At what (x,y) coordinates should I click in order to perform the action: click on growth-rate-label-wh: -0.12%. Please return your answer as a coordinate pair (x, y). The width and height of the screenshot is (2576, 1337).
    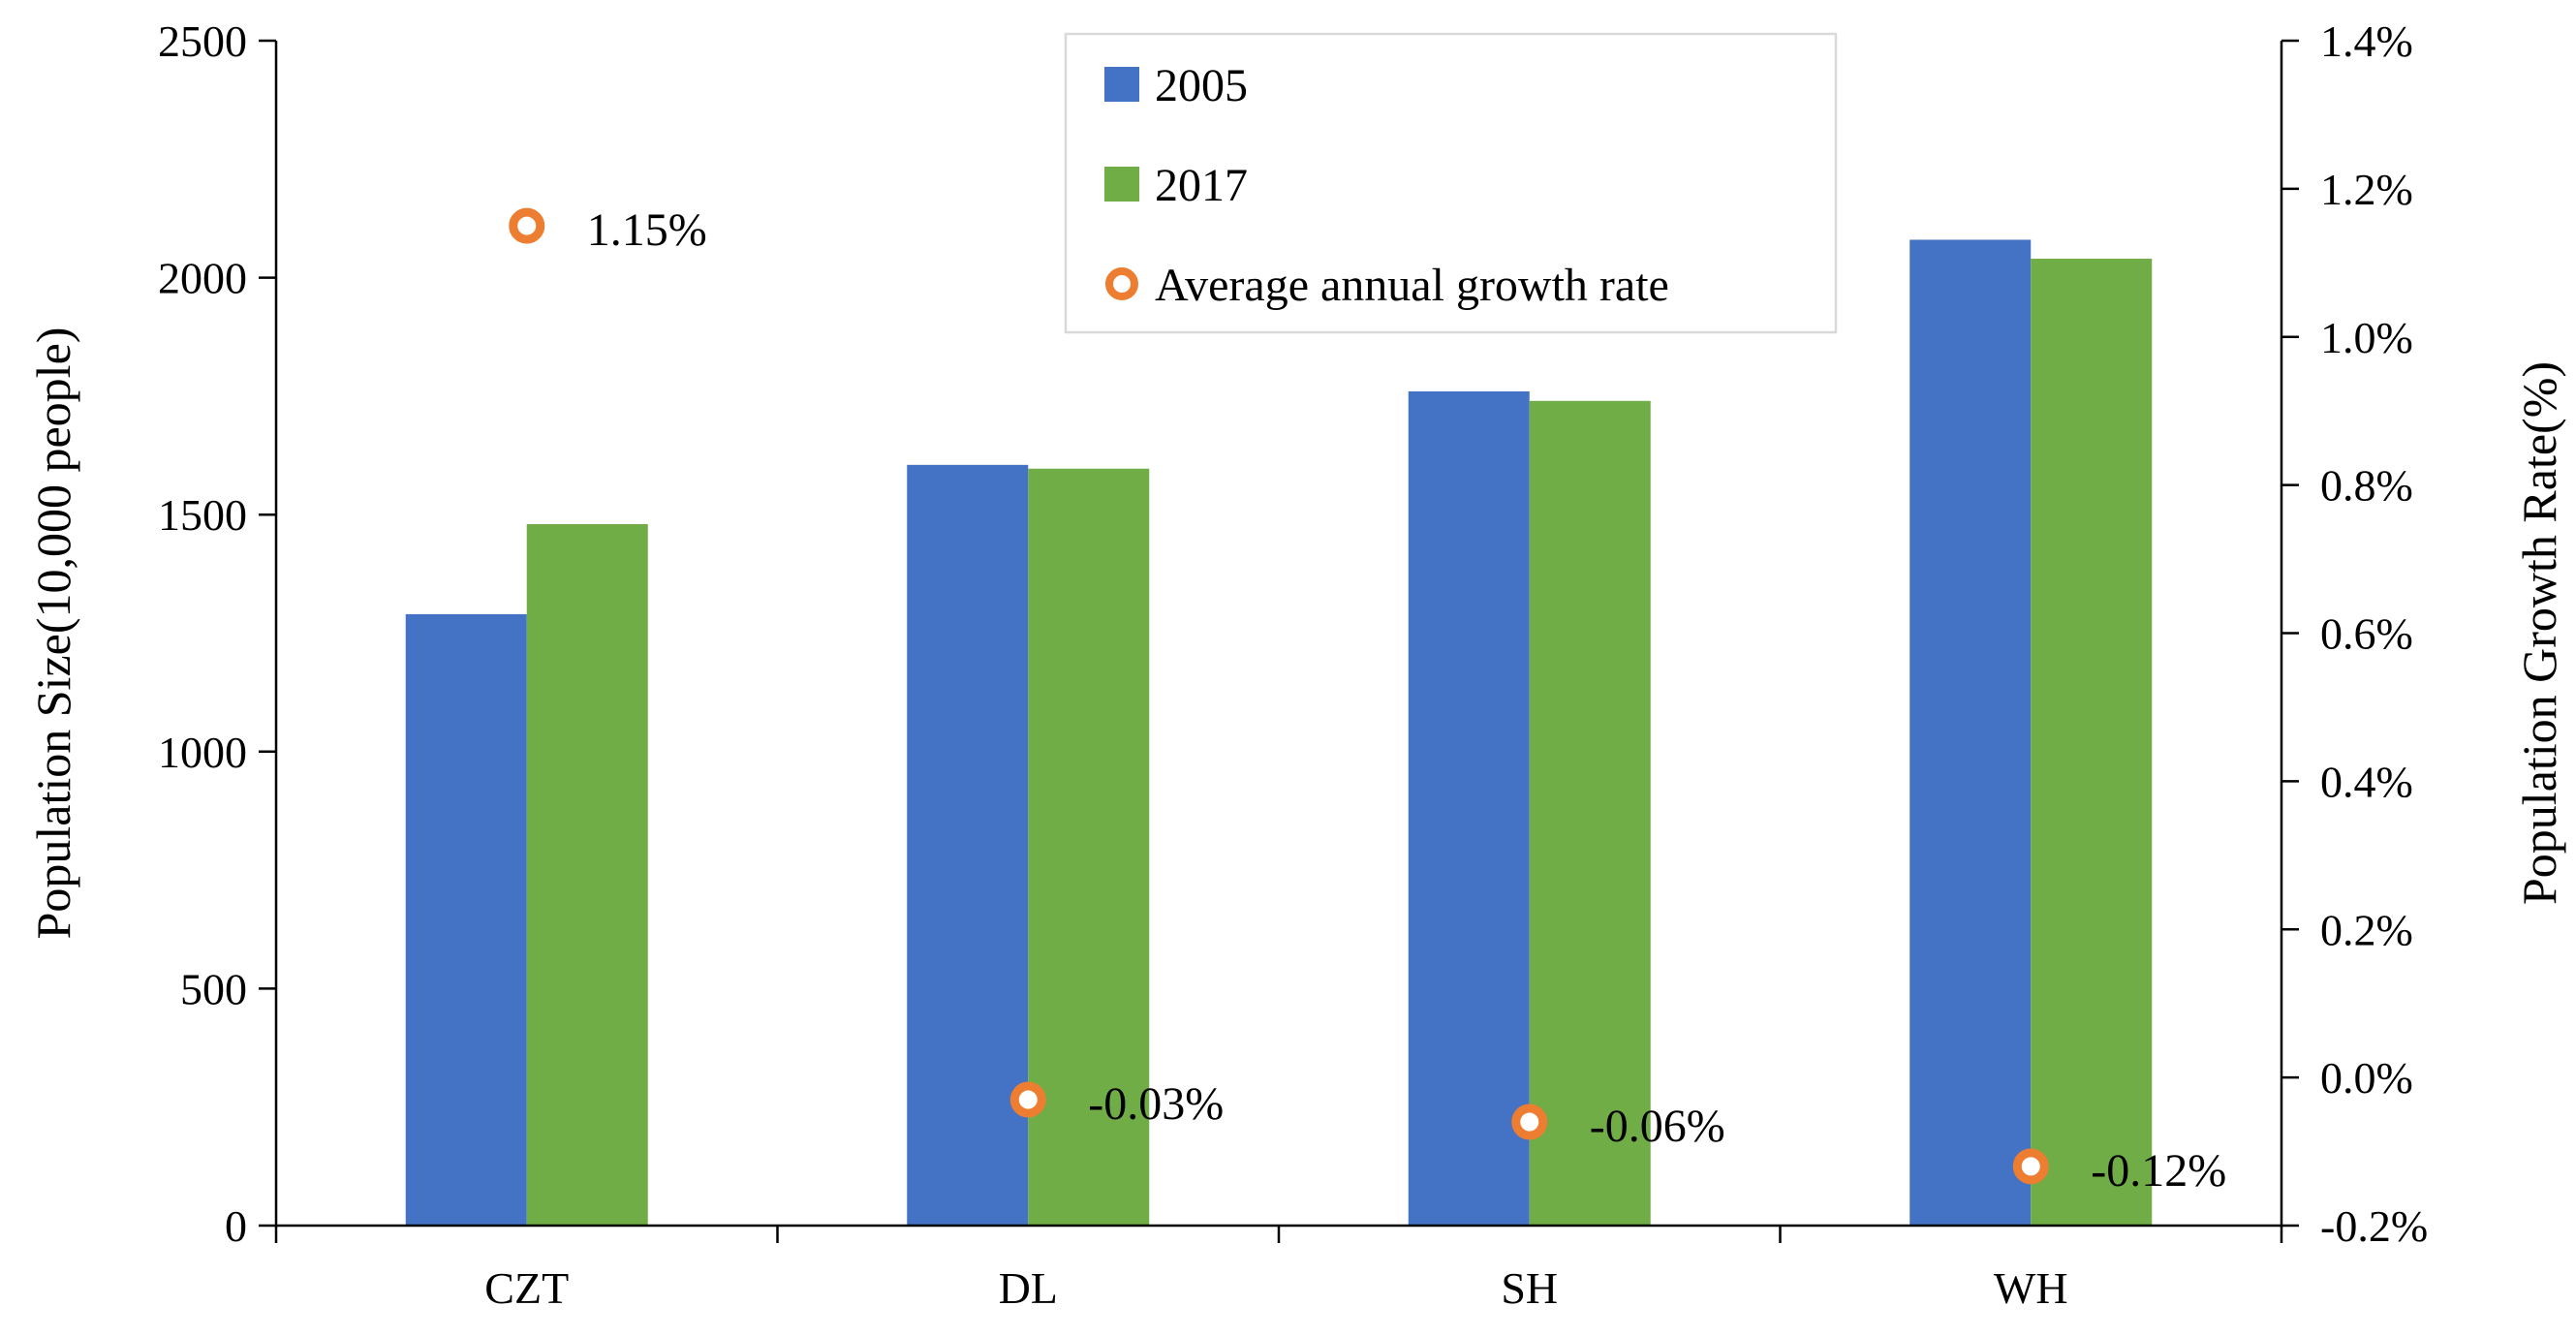
    Looking at the image, I should click on (2158, 1171).